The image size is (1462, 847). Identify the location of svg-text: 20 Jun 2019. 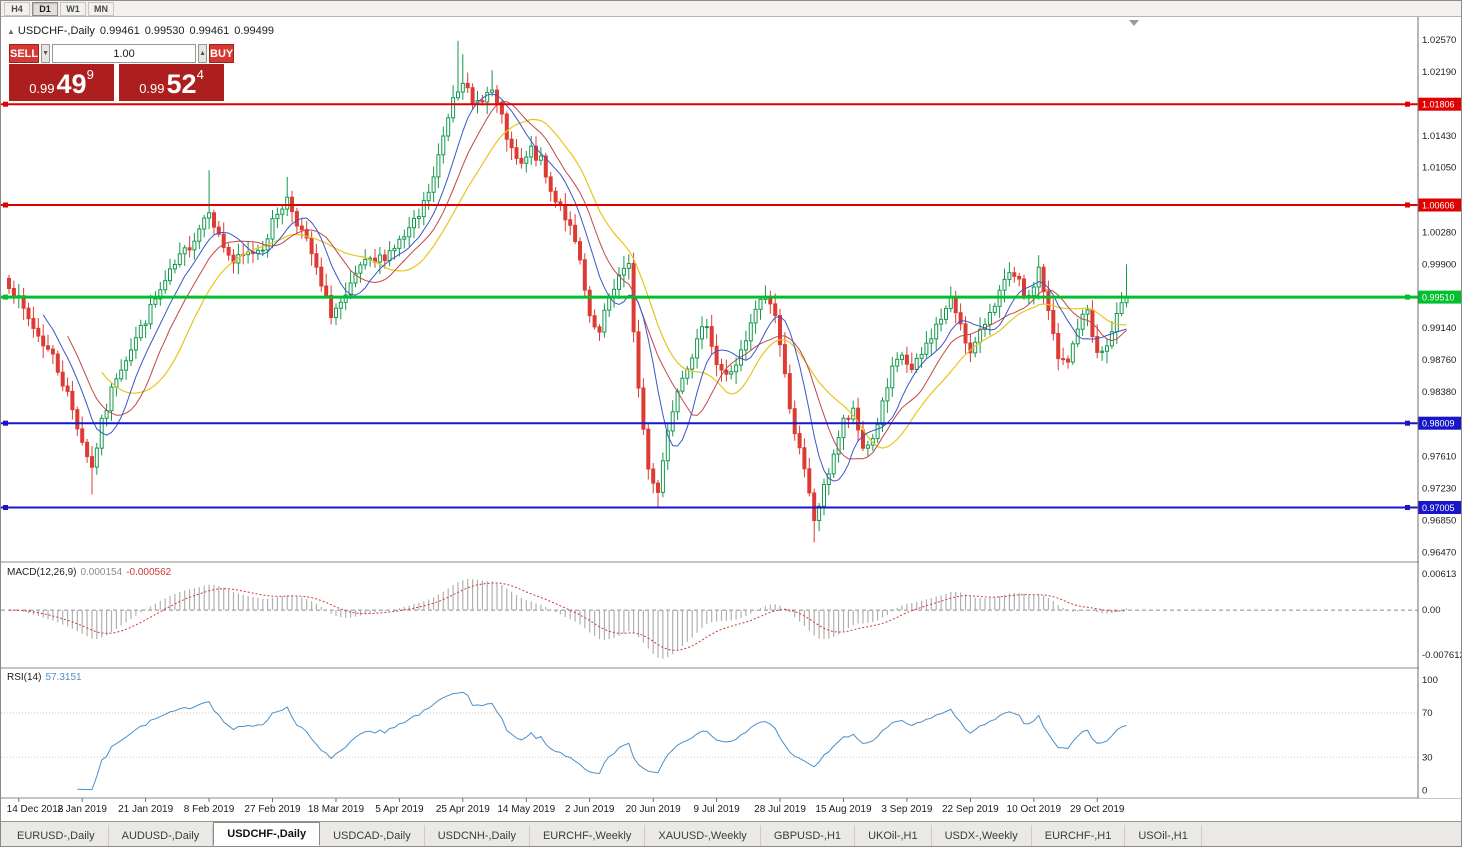
(653, 809).